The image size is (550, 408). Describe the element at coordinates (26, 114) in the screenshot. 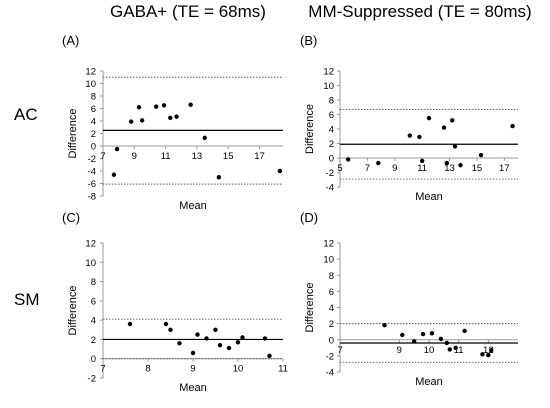

I see `row-label-ac: AC` at that location.